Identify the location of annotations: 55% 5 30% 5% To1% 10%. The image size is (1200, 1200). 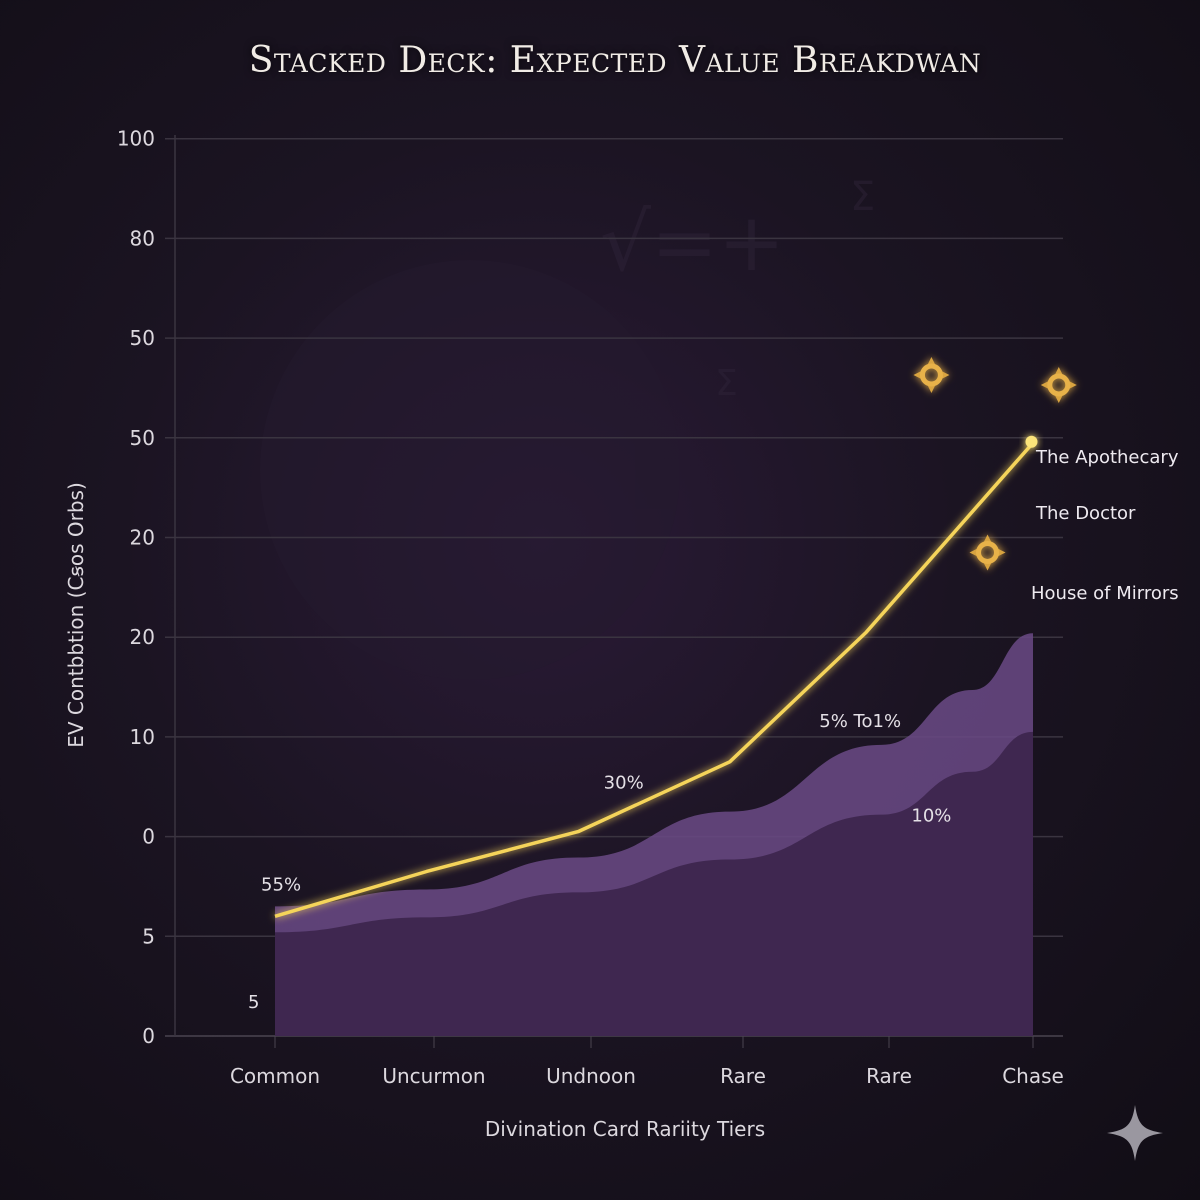
(599, 862).